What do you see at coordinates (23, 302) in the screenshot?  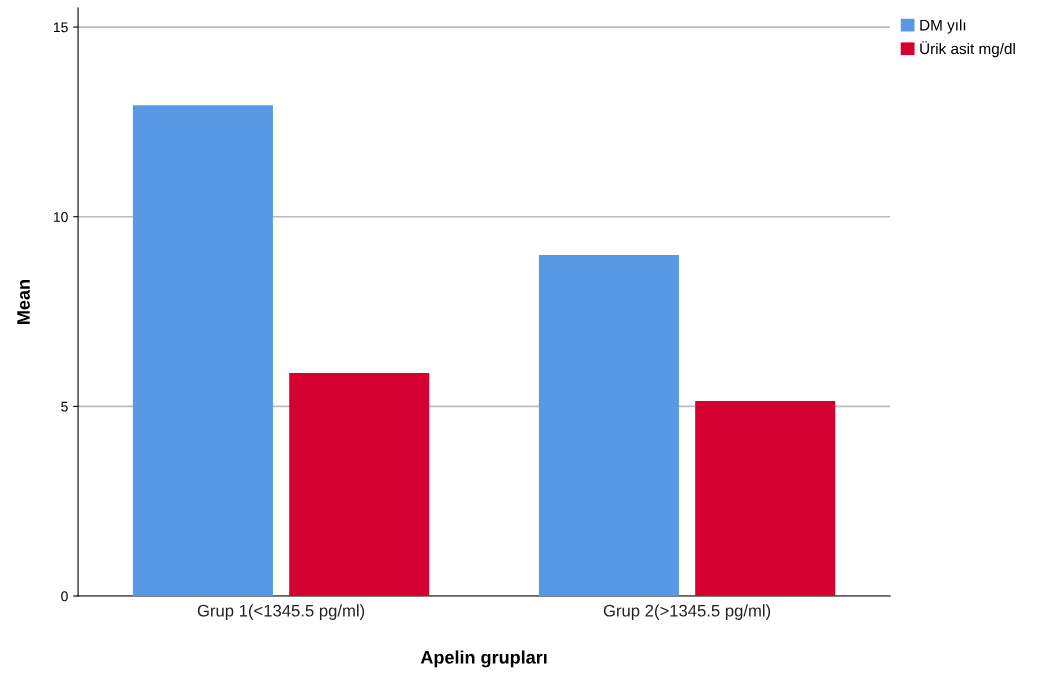 I see `y-axis-title: Mean` at bounding box center [23, 302].